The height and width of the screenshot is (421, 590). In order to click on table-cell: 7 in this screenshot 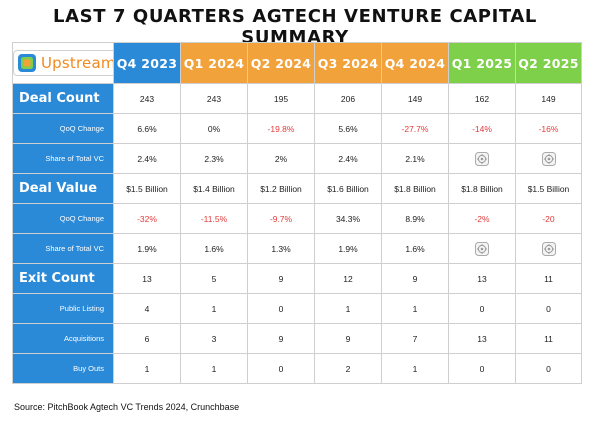, I will do `click(415, 338)`.